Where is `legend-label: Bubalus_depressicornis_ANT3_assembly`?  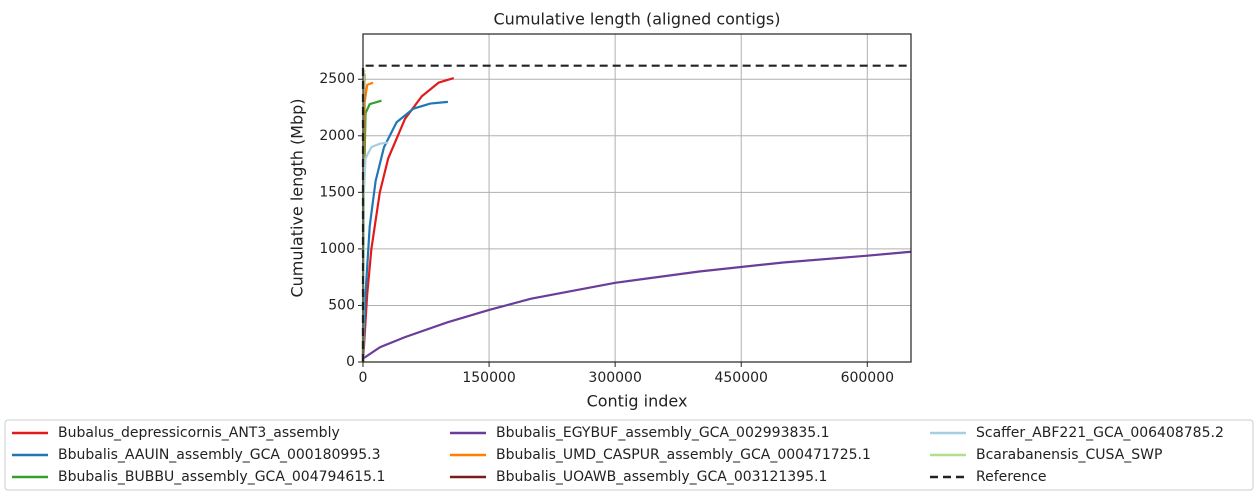 legend-label: Bubalus_depressicornis_ANT3_assembly is located at coordinates (199, 433).